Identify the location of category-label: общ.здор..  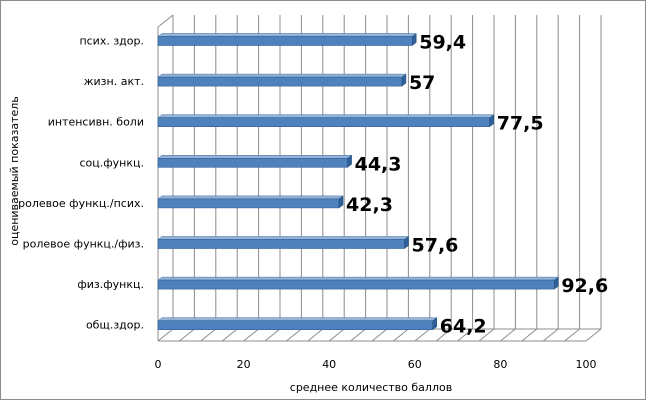
(115, 325).